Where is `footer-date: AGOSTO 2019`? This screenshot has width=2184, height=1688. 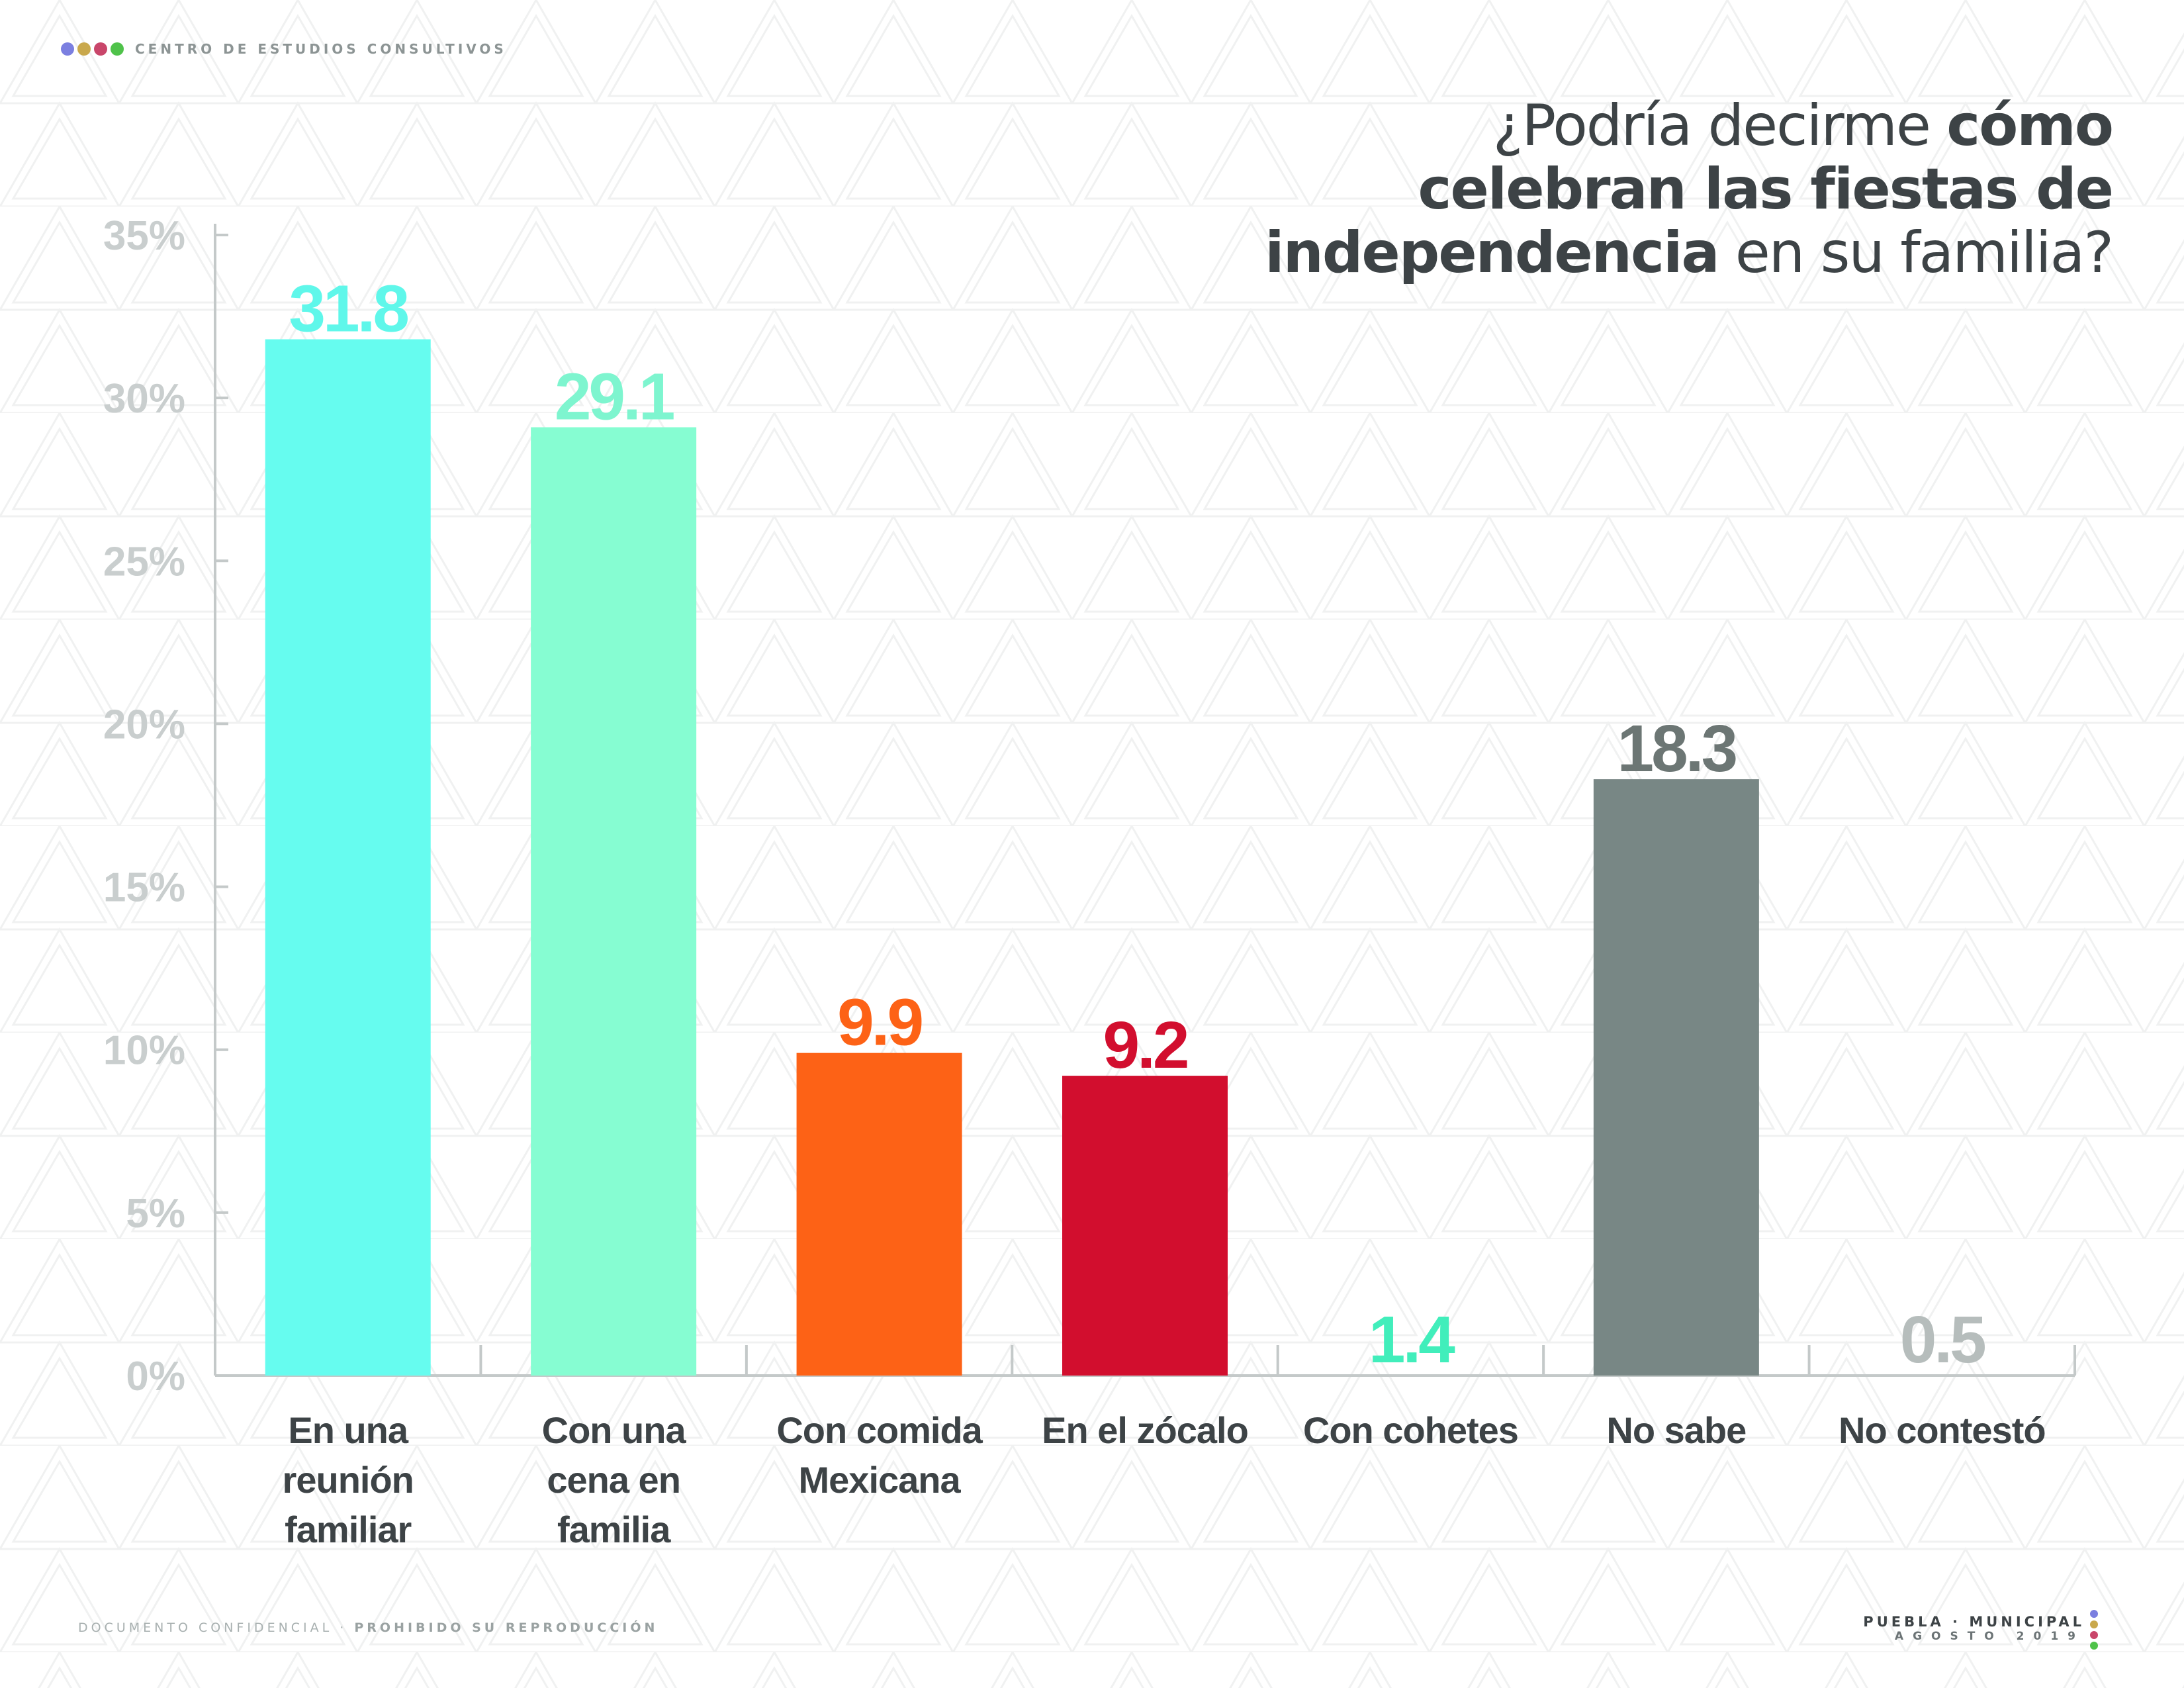 footer-date: AGOSTO 2019 is located at coordinates (1989, 1636).